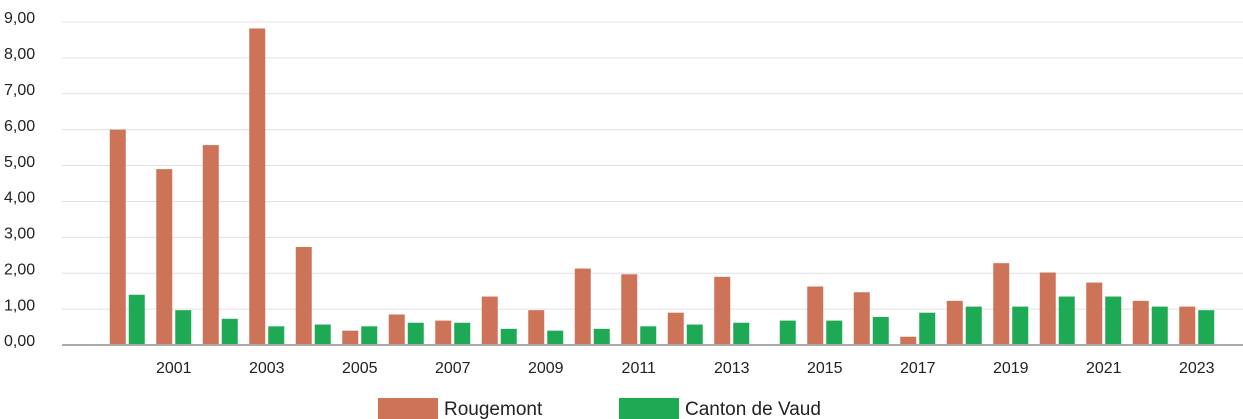  Describe the element at coordinates (19, 269) in the screenshot. I see `y-tick-label: 2,00` at that location.